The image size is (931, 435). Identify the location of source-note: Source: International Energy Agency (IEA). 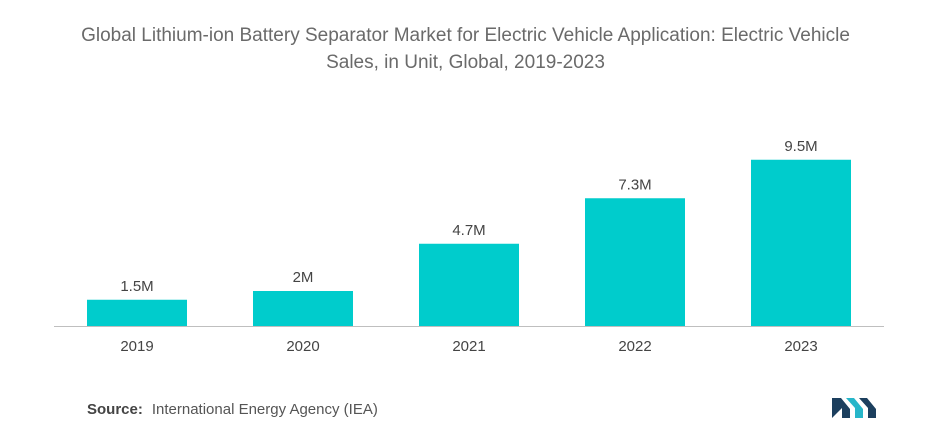
(232, 409).